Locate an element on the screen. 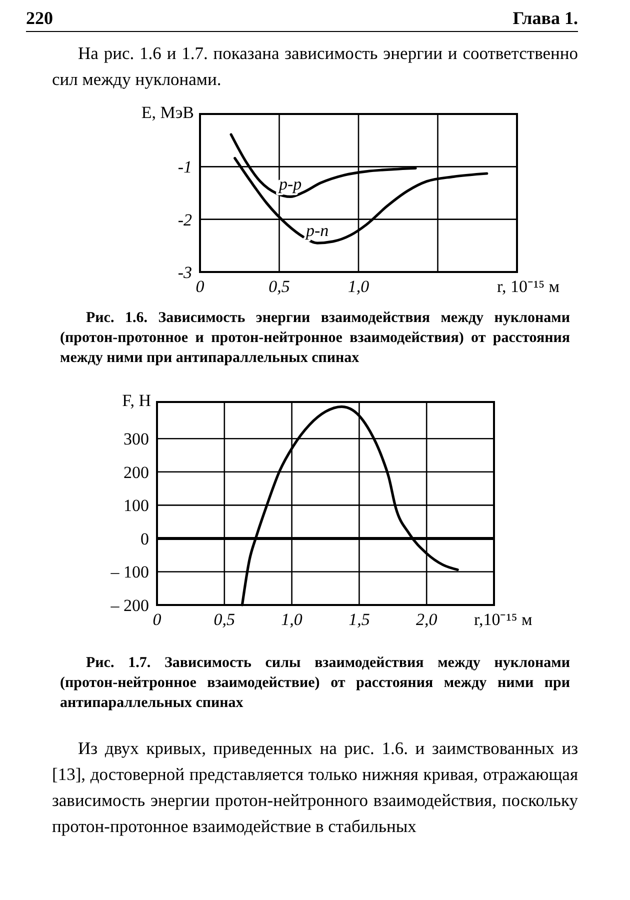  y-tick-label: -3 is located at coordinates (185, 272).